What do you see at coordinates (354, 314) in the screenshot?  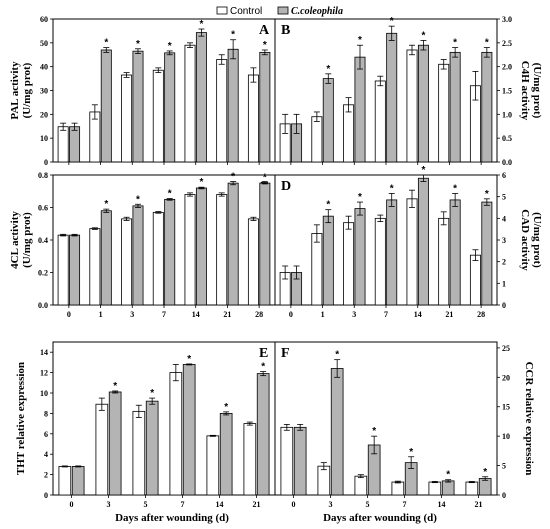 I see `x-tick-label: 3` at bounding box center [354, 314].